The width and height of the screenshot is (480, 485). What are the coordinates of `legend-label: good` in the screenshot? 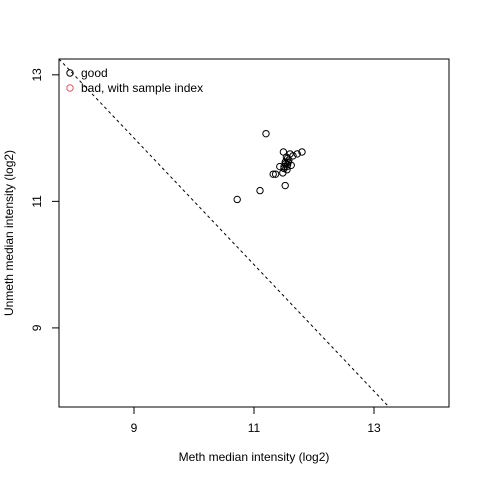 It's located at (94, 73).